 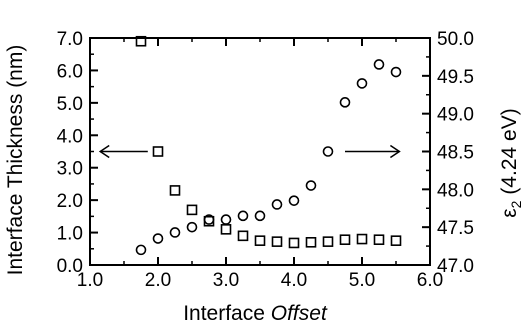 I want to click on right-y-tick-label: 47.0, so click(x=455, y=266).